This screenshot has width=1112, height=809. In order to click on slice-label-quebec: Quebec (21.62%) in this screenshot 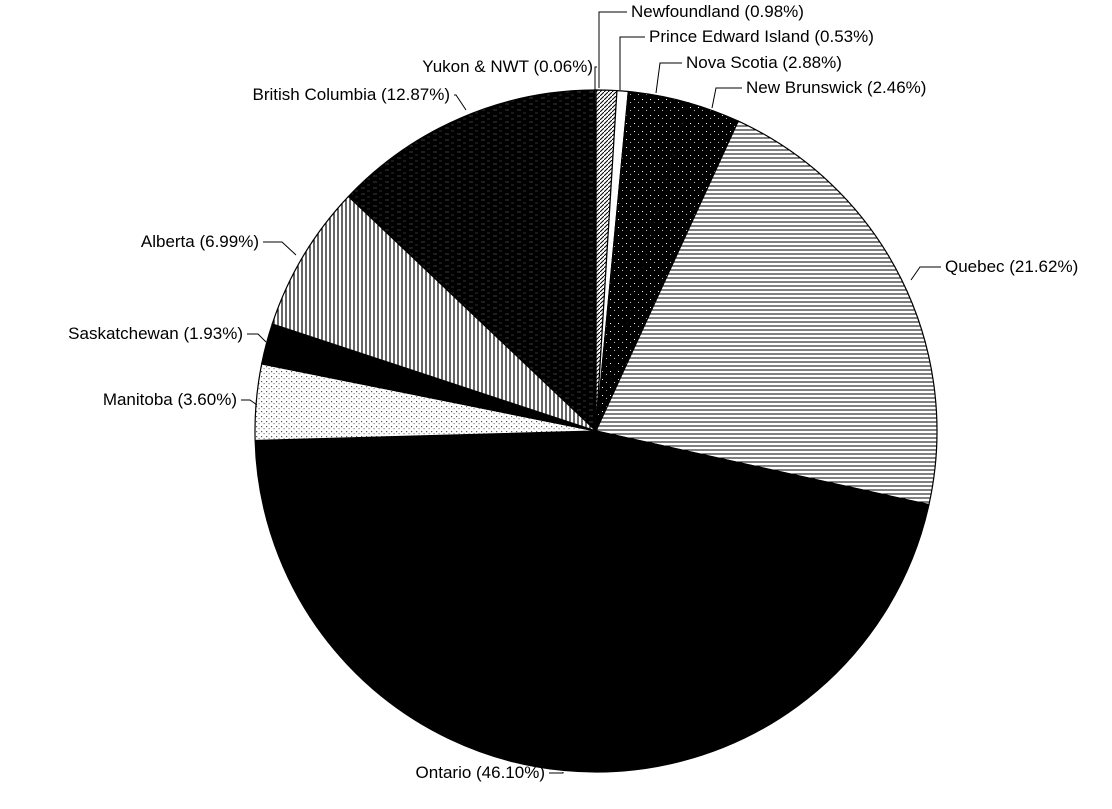, I will do `click(1011, 266)`.